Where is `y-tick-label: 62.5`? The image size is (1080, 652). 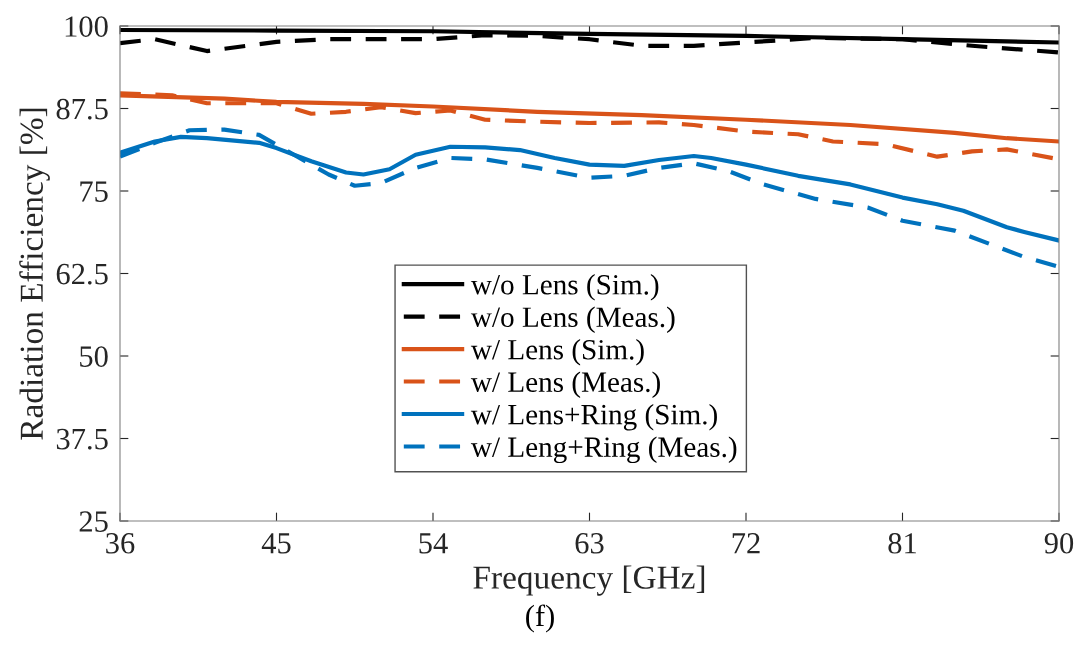
y-tick-label: 62.5 is located at coordinates (82, 274).